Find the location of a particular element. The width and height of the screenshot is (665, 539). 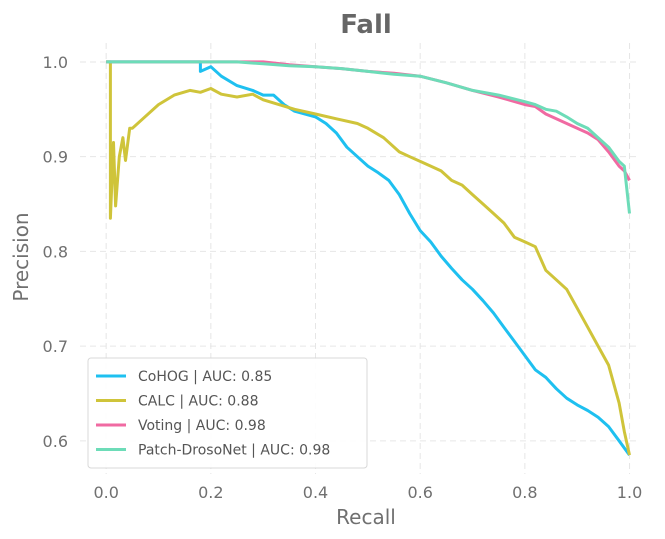

x-tick-label: 0.0 is located at coordinates (105, 492).